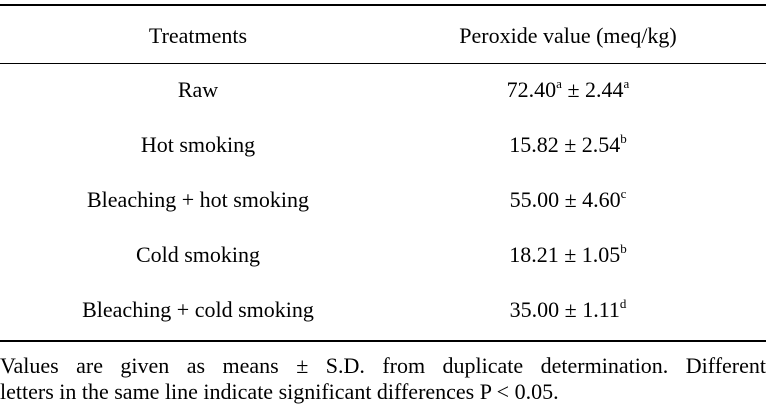 Image resolution: width=766 pixels, height=412 pixels. Describe the element at coordinates (383, 63) in the screenshot. I see `header-rule` at that location.